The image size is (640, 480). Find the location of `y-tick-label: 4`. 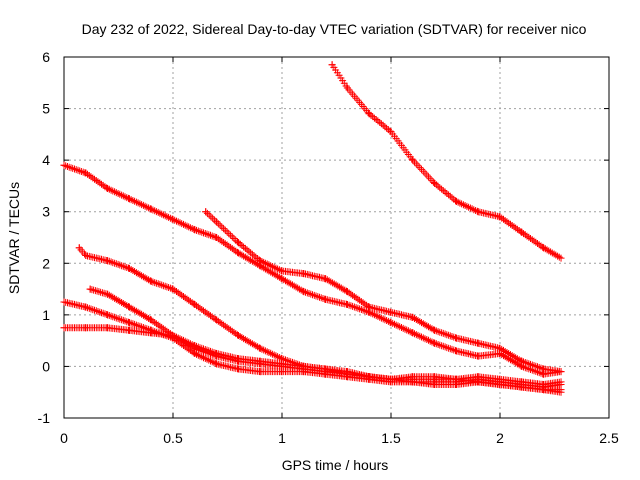

y-tick-label: 4 is located at coordinates (46, 160).